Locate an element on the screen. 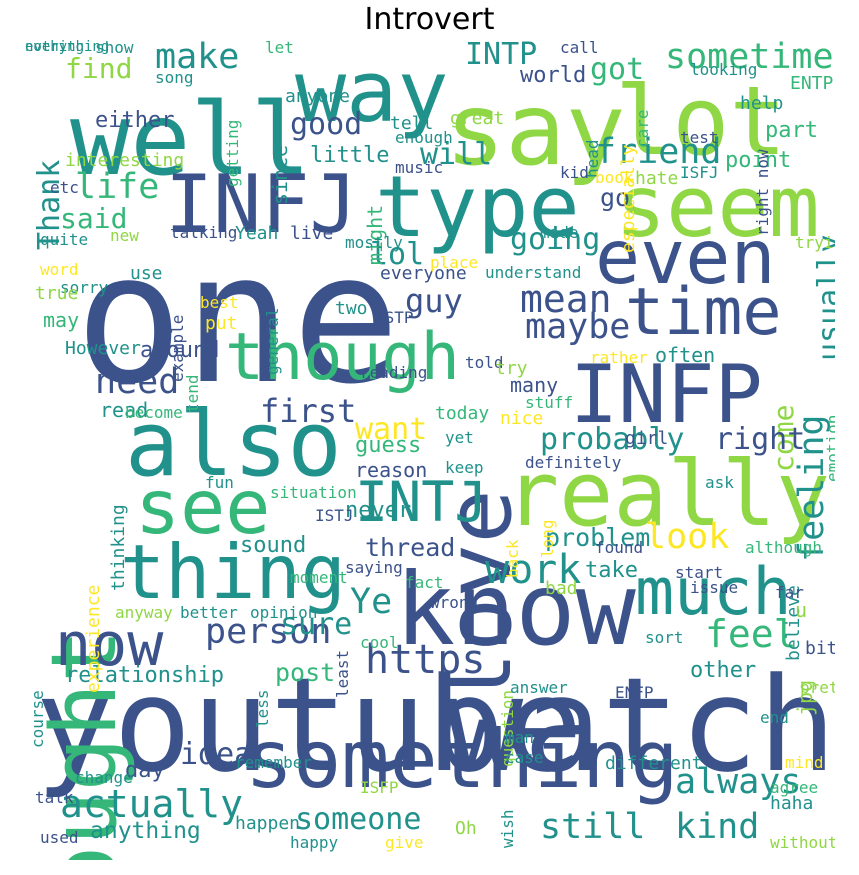 The height and width of the screenshot is (875, 859). word-intj: INTJ is located at coordinates (421, 502).